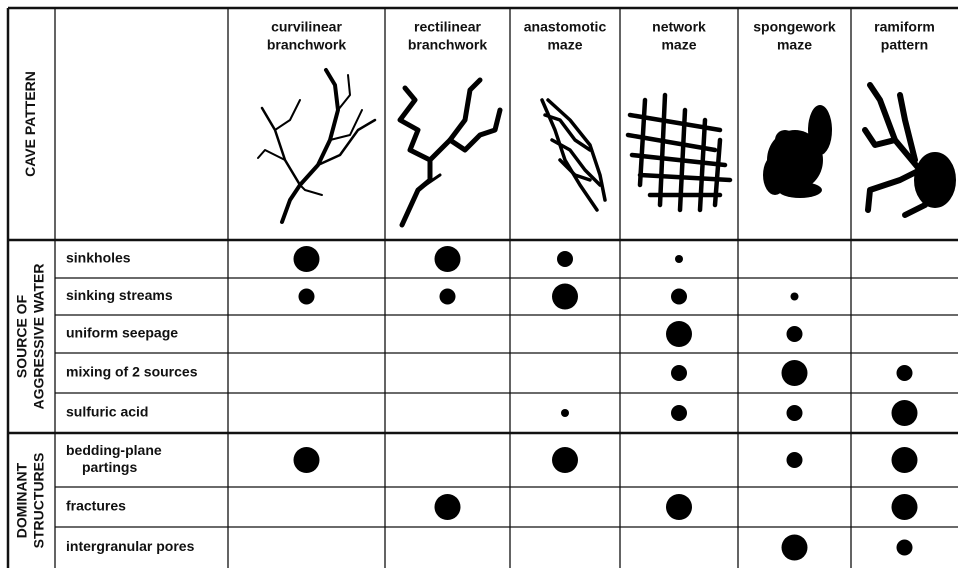 The height and width of the screenshot is (568, 958). I want to click on column-header: ramiform, so click(904, 27).